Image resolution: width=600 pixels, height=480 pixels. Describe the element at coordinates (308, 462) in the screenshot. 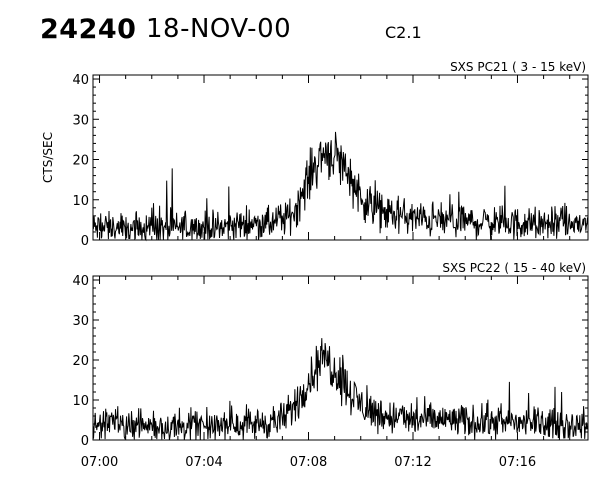

I see `x-tick-label: 07:08` at that location.